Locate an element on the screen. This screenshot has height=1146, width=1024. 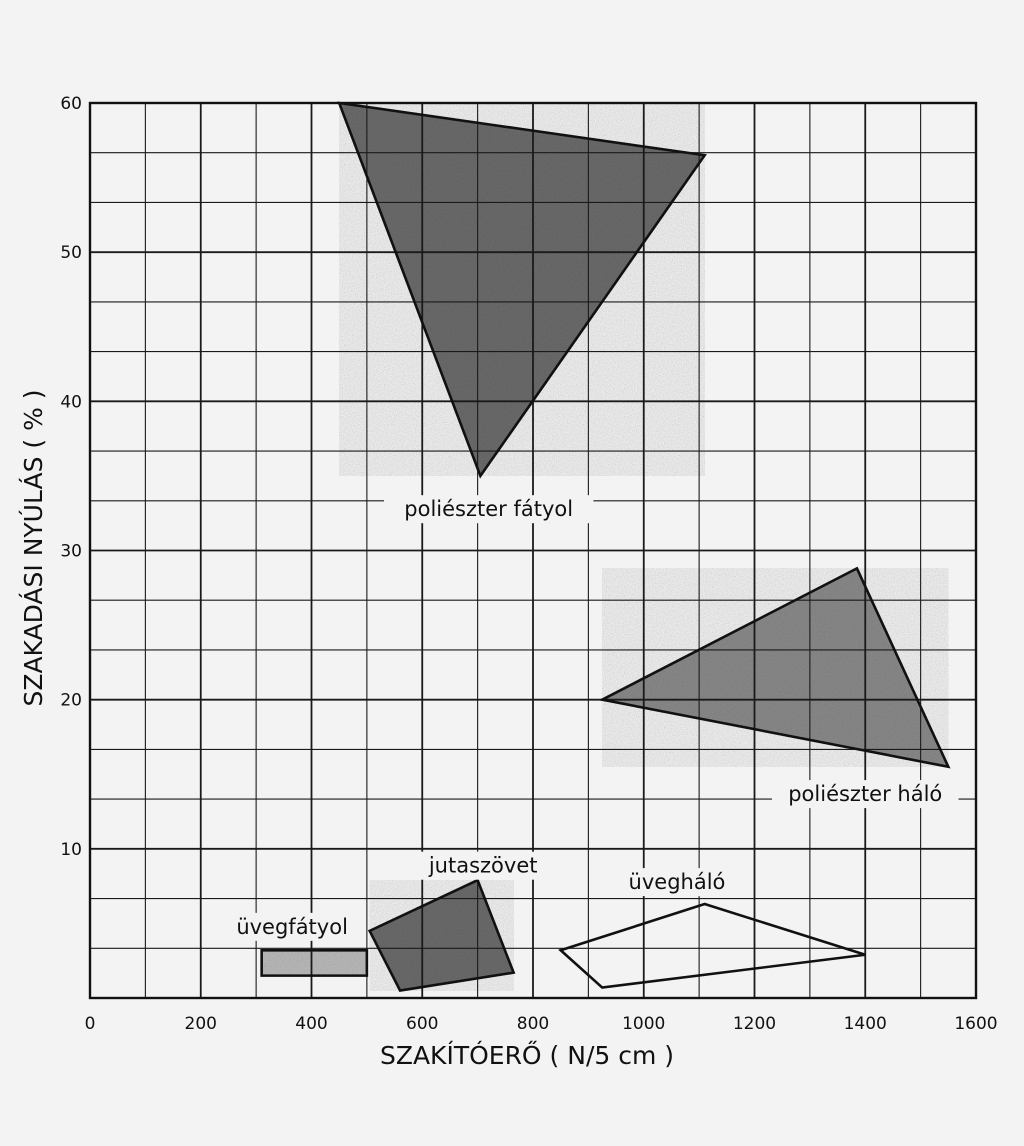
y-tick-label: 40 is located at coordinates (71, 402).